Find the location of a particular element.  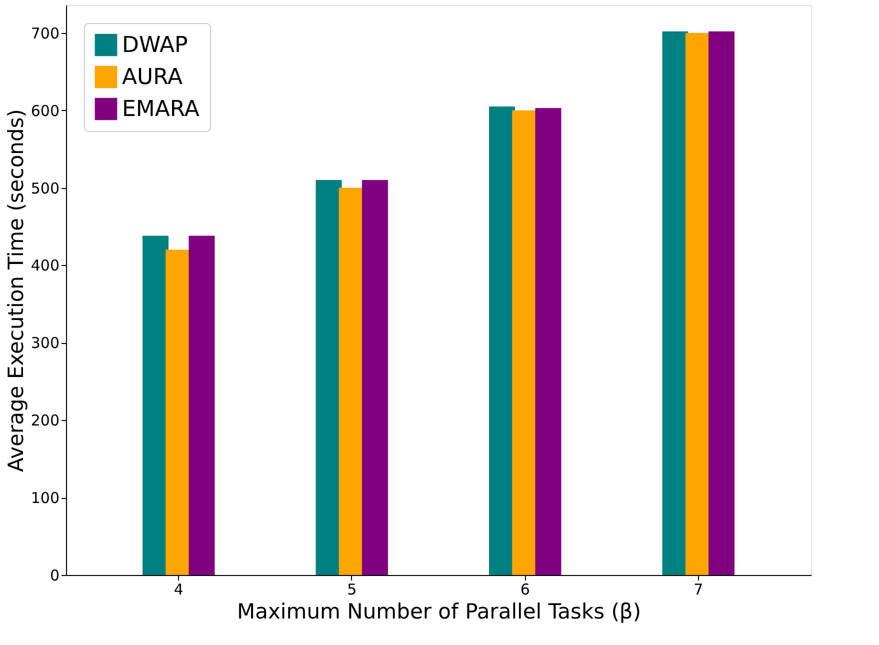

x-tick-label: 6 is located at coordinates (525, 589).